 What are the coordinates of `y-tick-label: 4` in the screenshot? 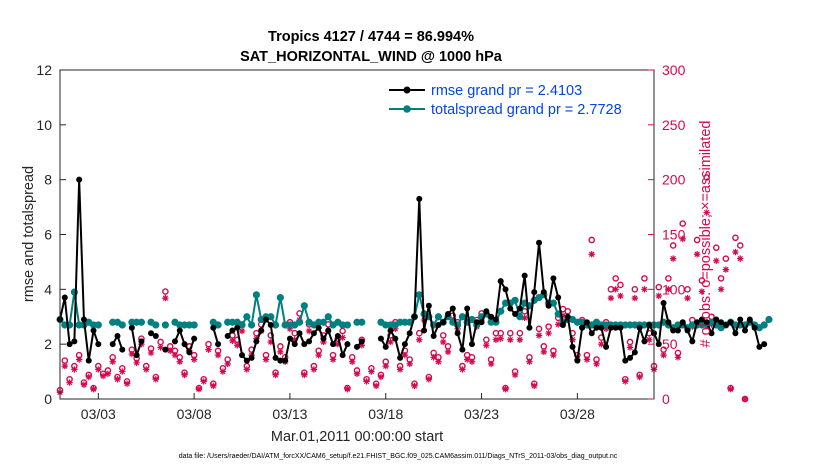 It's located at (48, 289).